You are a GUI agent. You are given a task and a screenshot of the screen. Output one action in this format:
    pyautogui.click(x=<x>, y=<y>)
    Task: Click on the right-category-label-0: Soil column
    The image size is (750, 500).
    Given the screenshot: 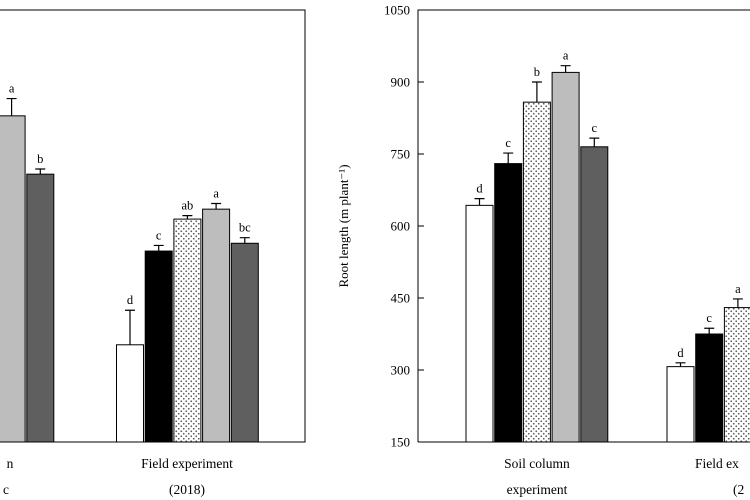 What is the action you would take?
    pyautogui.click(x=537, y=463)
    